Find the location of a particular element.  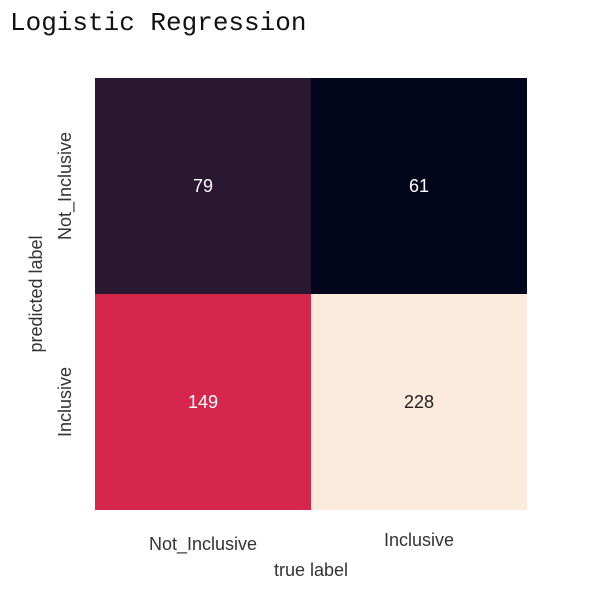

cell-value-label: 79 is located at coordinates (203, 186).